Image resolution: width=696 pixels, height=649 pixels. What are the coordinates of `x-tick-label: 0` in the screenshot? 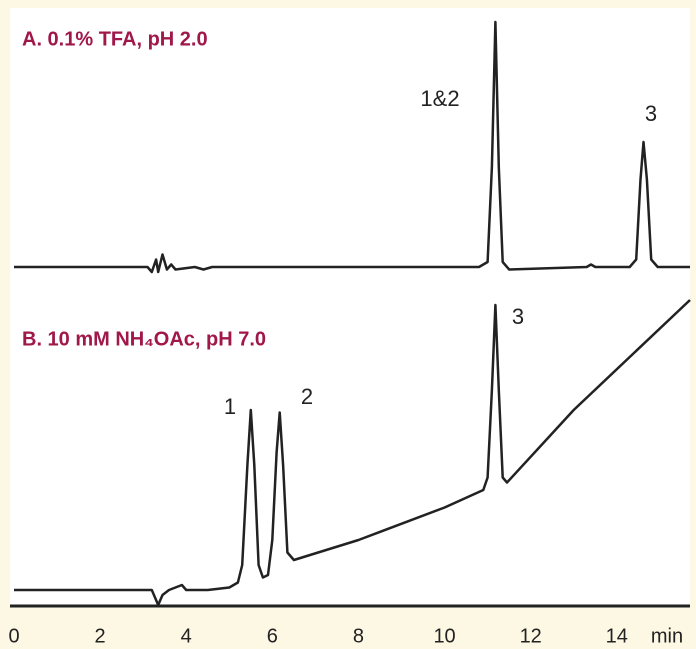 It's located at (13, 636).